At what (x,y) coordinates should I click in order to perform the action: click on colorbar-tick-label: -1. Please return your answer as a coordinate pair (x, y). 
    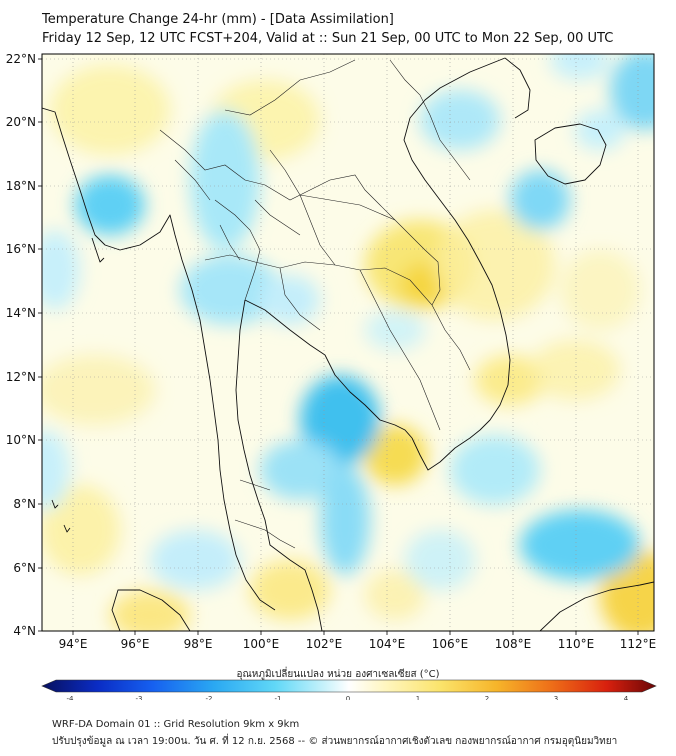
    Looking at the image, I should click on (278, 697).